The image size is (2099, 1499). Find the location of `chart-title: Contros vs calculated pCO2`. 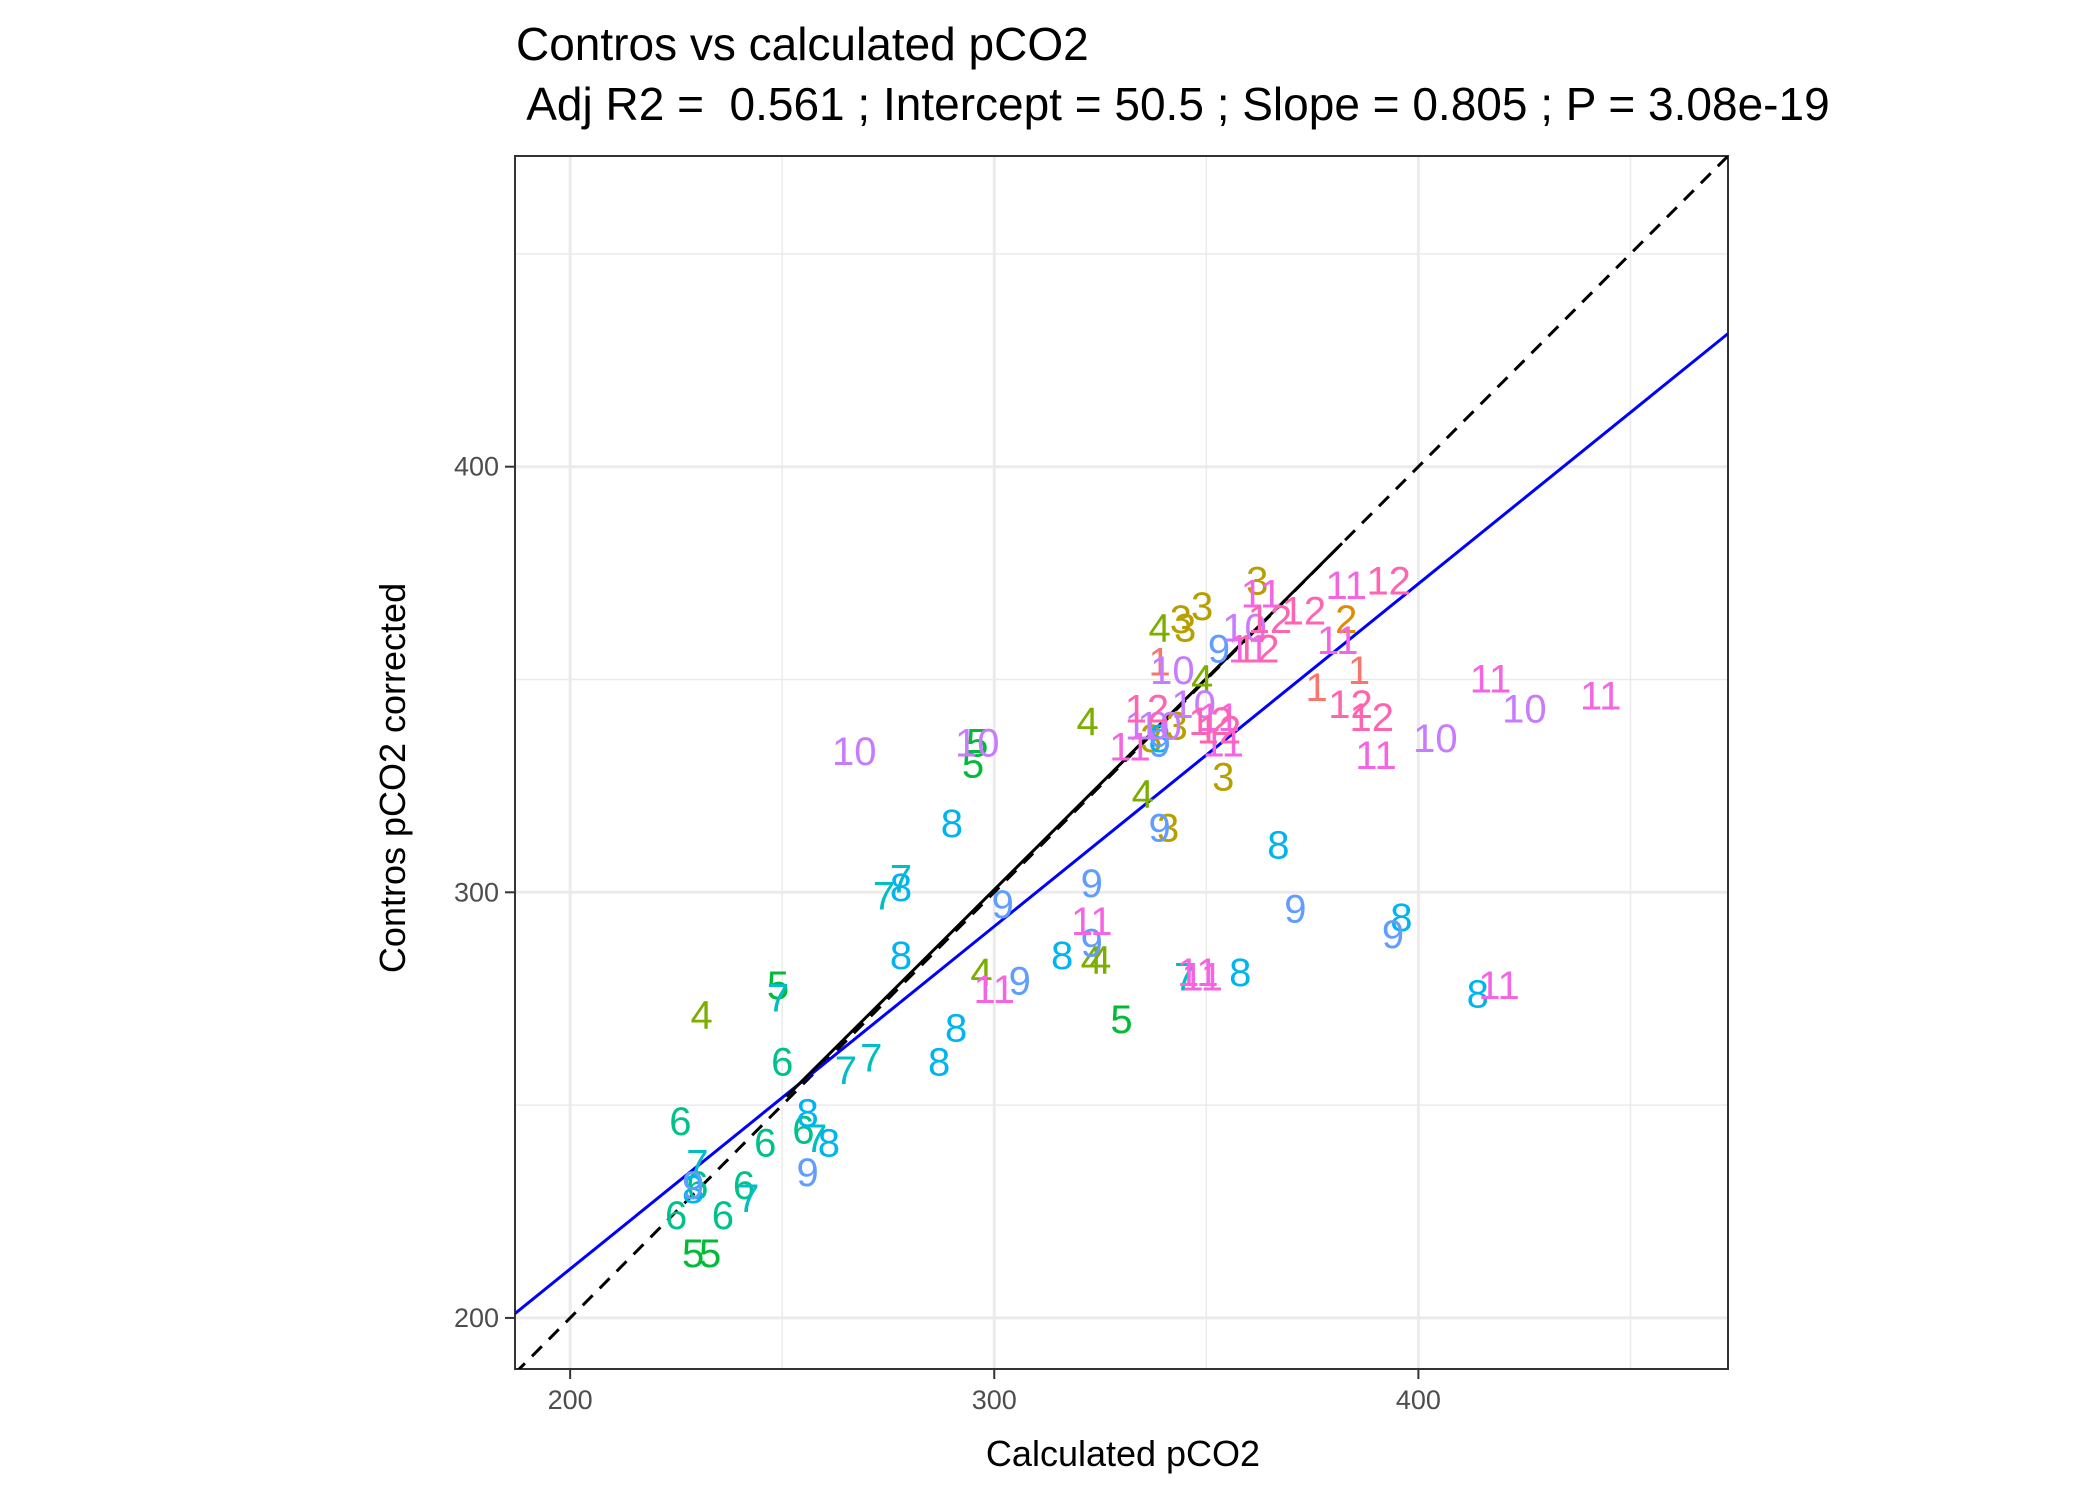

chart-title: Contros vs calculated pCO2 is located at coordinates (802, 44).